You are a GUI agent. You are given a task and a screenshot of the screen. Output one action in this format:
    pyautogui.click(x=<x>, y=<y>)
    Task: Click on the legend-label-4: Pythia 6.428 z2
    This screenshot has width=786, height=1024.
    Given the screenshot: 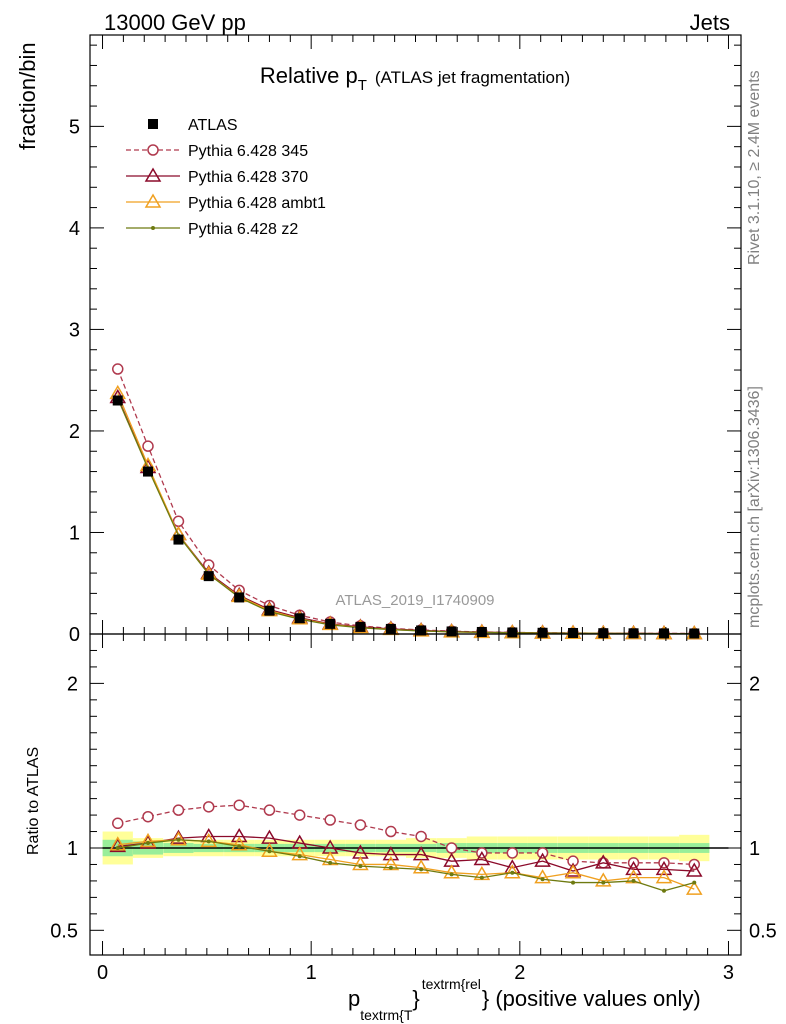 What is the action you would take?
    pyautogui.click(x=243, y=229)
    